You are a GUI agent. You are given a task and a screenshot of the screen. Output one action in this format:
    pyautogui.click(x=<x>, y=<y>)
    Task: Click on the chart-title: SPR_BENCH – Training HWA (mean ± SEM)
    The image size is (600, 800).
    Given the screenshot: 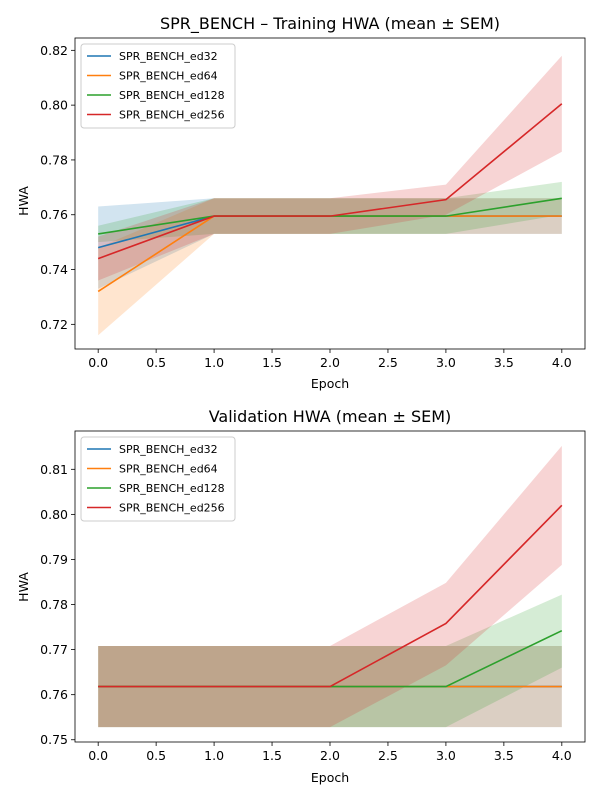 What is the action you would take?
    pyautogui.click(x=330, y=24)
    